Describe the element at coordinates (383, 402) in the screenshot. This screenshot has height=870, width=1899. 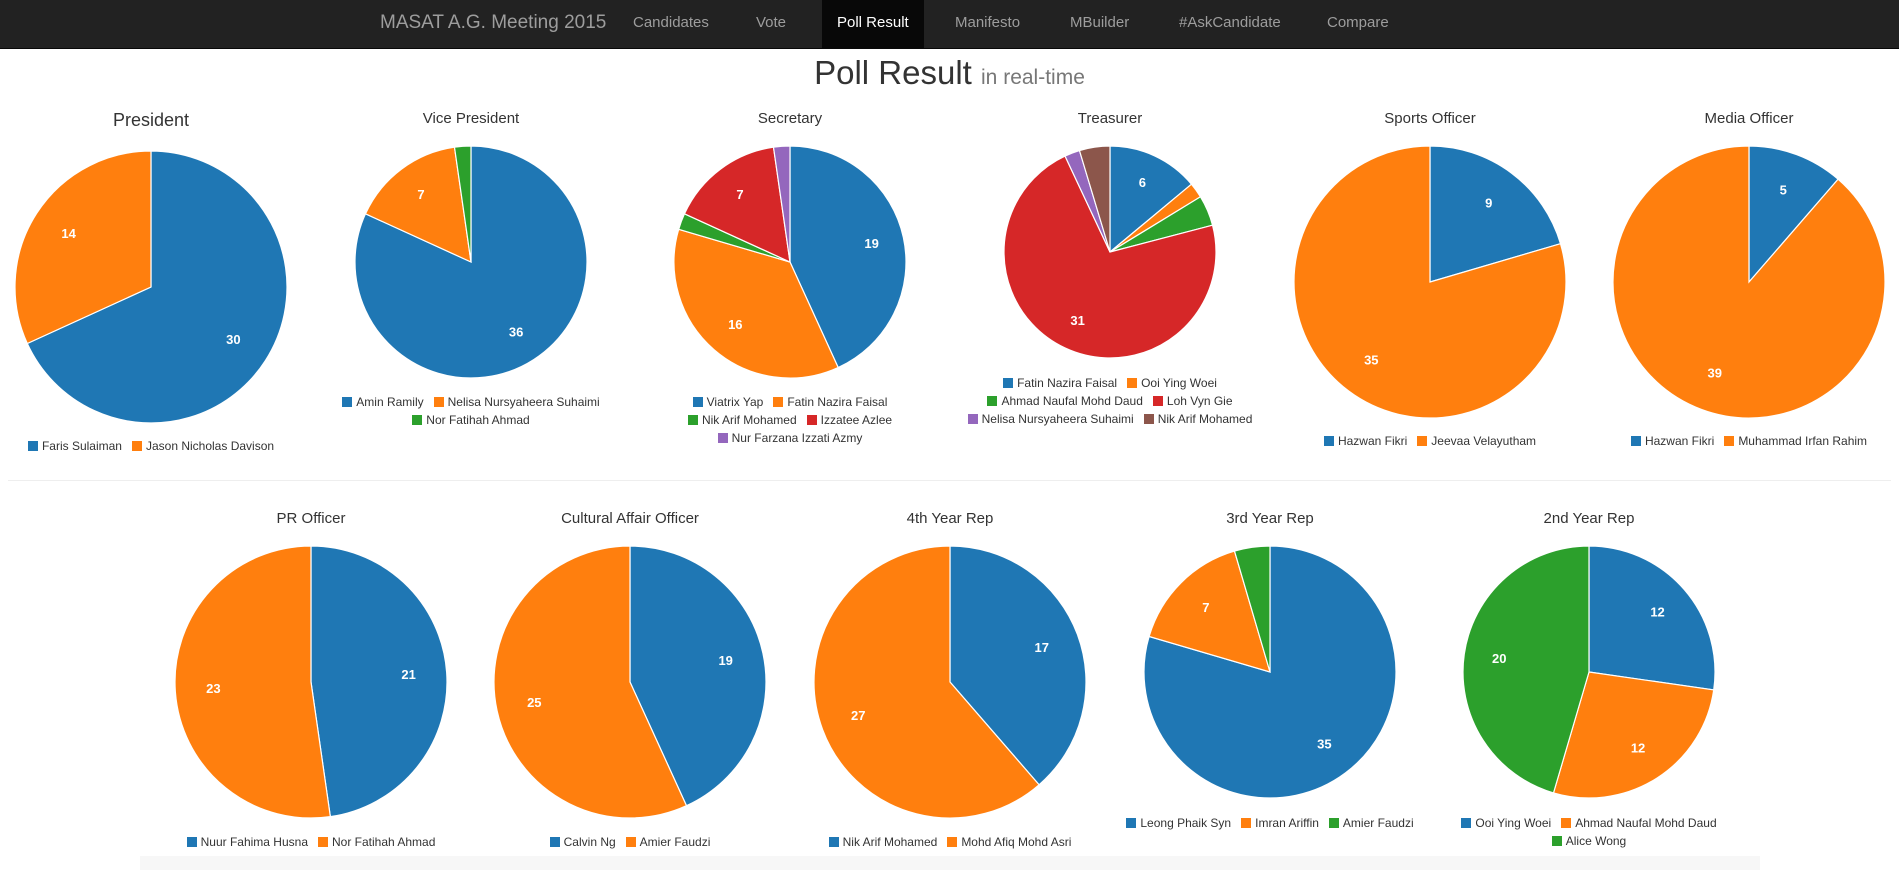
I see `legend-item: Amin Ramily` at that location.